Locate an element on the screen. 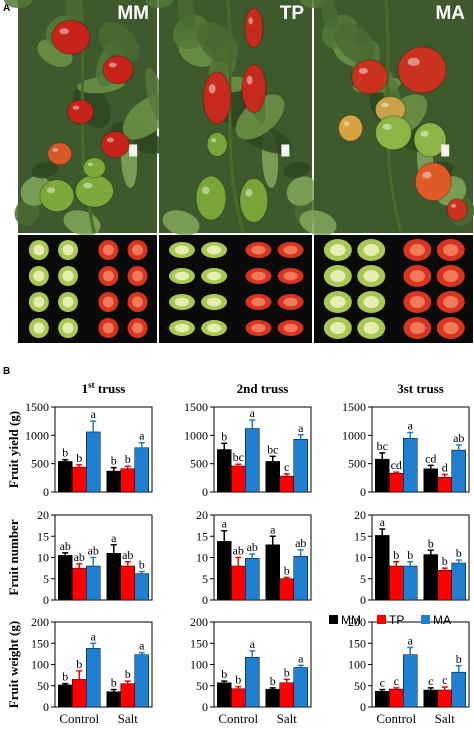  legend: MM TP MA is located at coordinates (390, 620).